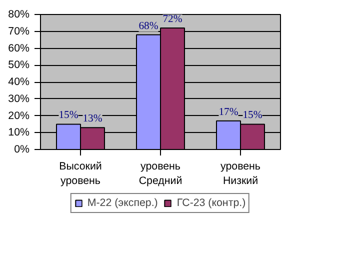 Image resolution: width=361 pixels, height=262 pixels. Describe the element at coordinates (19, 48) in the screenshot. I see `y-tick-label: 60%` at that location.